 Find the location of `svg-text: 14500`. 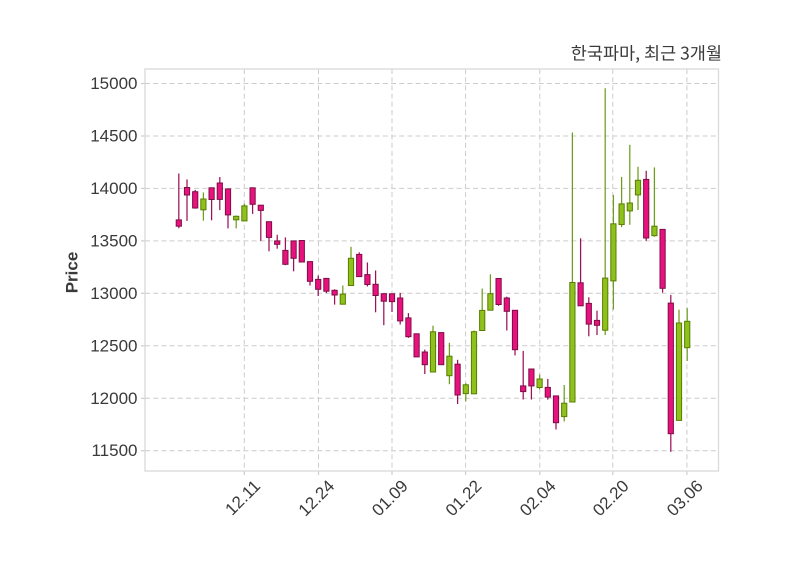

svg-text: 14500 is located at coordinates (113, 136).